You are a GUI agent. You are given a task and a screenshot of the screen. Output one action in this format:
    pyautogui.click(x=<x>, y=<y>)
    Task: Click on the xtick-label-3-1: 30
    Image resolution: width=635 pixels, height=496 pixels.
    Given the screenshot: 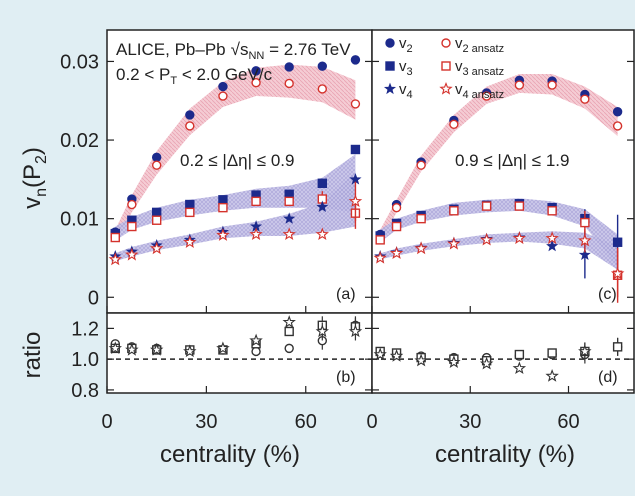 What is the action you would take?
    pyautogui.click(x=470, y=422)
    